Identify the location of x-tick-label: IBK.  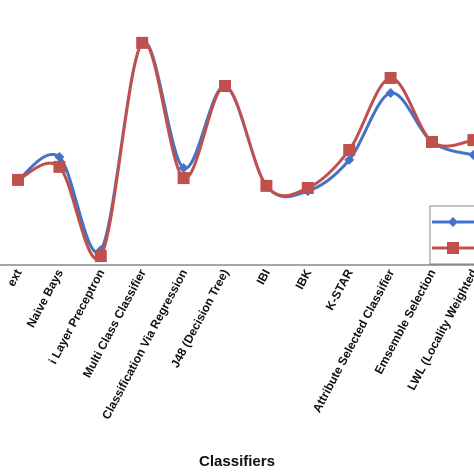
(303, 279).